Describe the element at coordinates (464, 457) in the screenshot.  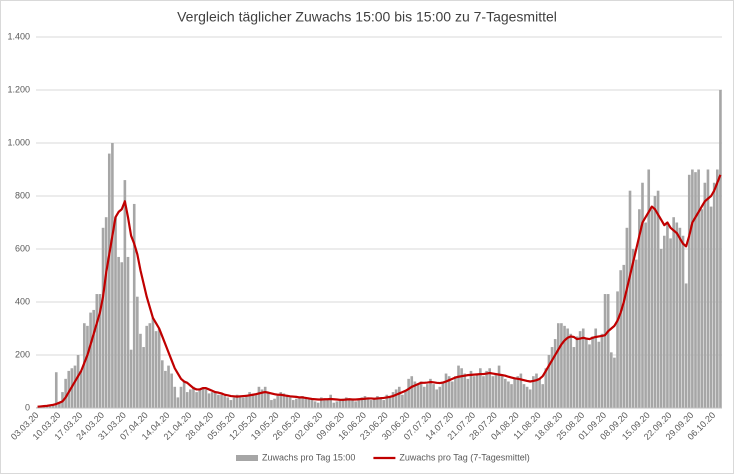
I see `legend-label: Zuwachs pro Tag (7-Tagesmittel)` at that location.